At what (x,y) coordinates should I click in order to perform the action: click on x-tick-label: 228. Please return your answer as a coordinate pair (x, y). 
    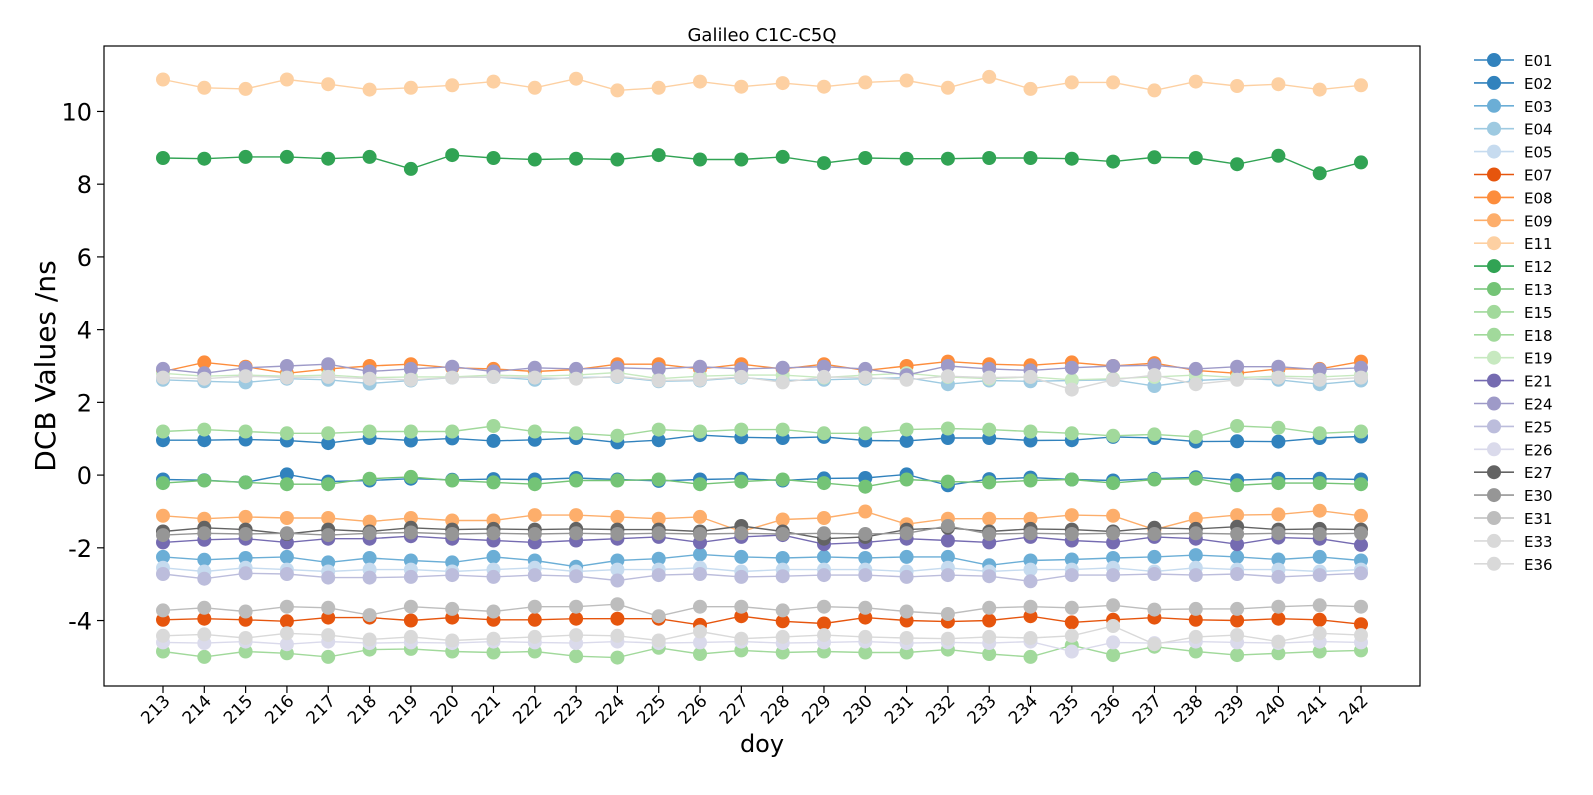
    Looking at the image, I should click on (775, 709).